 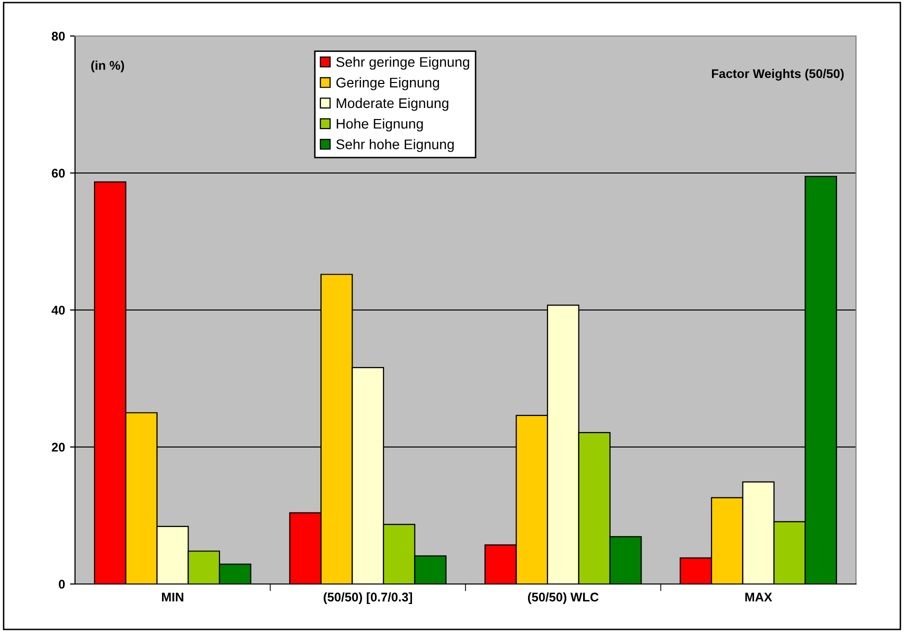 I want to click on y-tick-label: 80, so click(x=58, y=36).